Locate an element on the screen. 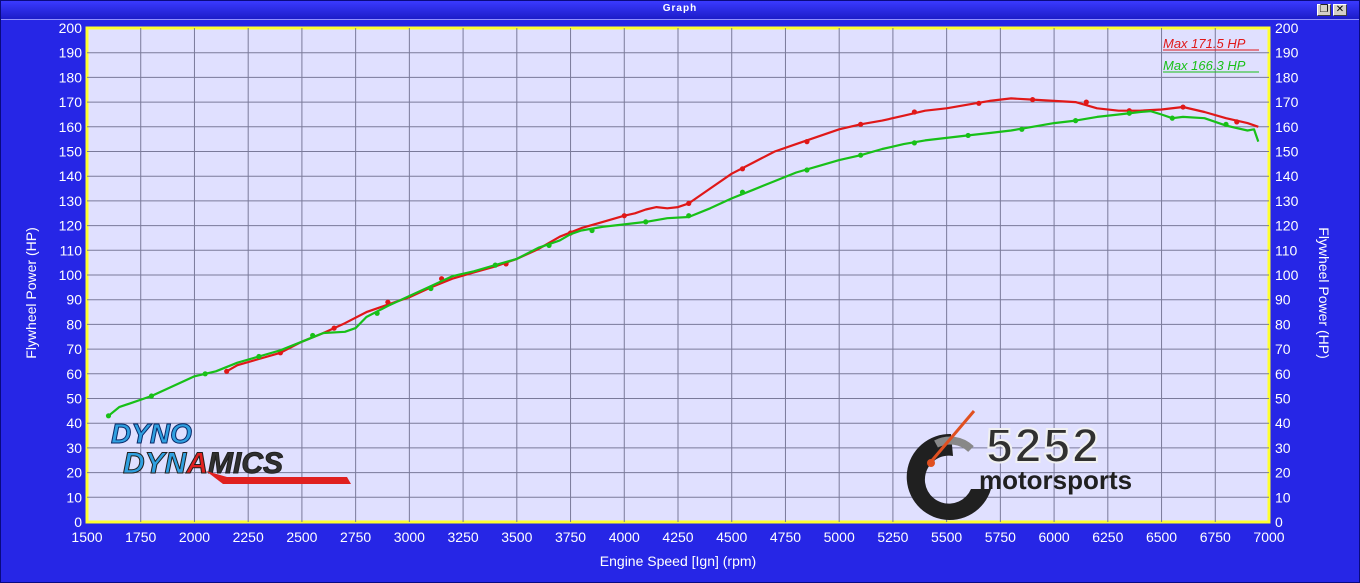  y-tick-right-10: 100 is located at coordinates (1287, 275).